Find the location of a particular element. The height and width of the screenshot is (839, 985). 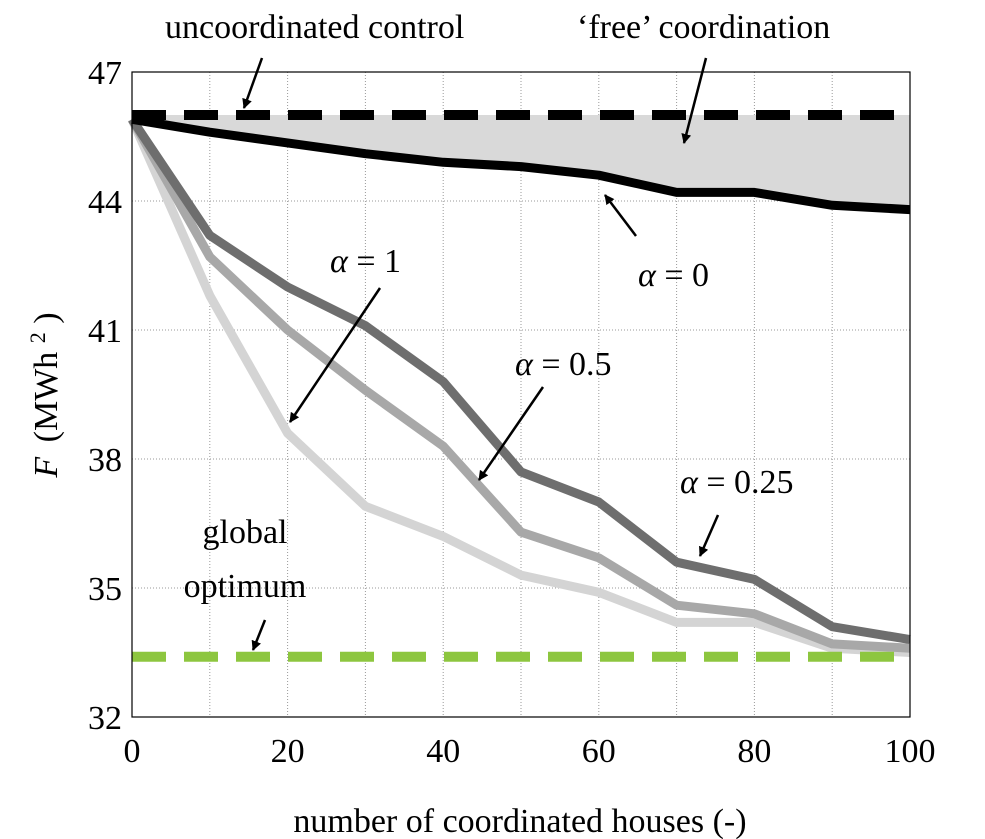

label-alpha-0-25: α = 0.25 is located at coordinates (737, 482).